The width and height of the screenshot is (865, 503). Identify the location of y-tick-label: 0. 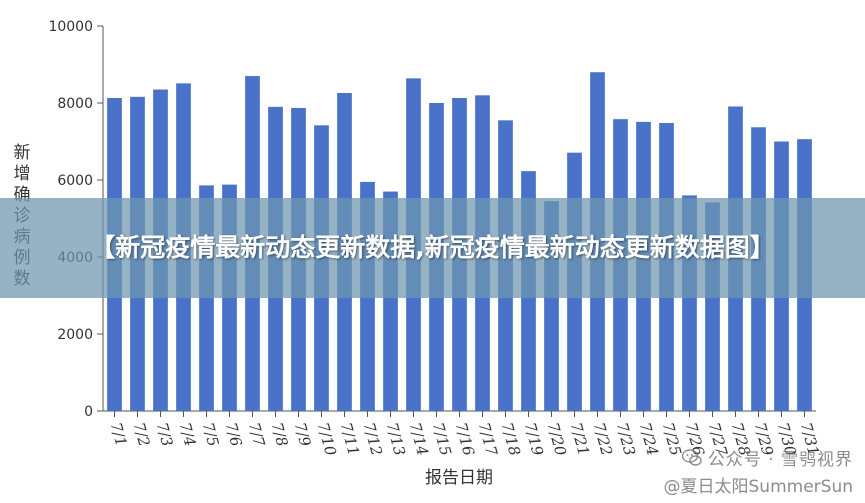
(88, 412).